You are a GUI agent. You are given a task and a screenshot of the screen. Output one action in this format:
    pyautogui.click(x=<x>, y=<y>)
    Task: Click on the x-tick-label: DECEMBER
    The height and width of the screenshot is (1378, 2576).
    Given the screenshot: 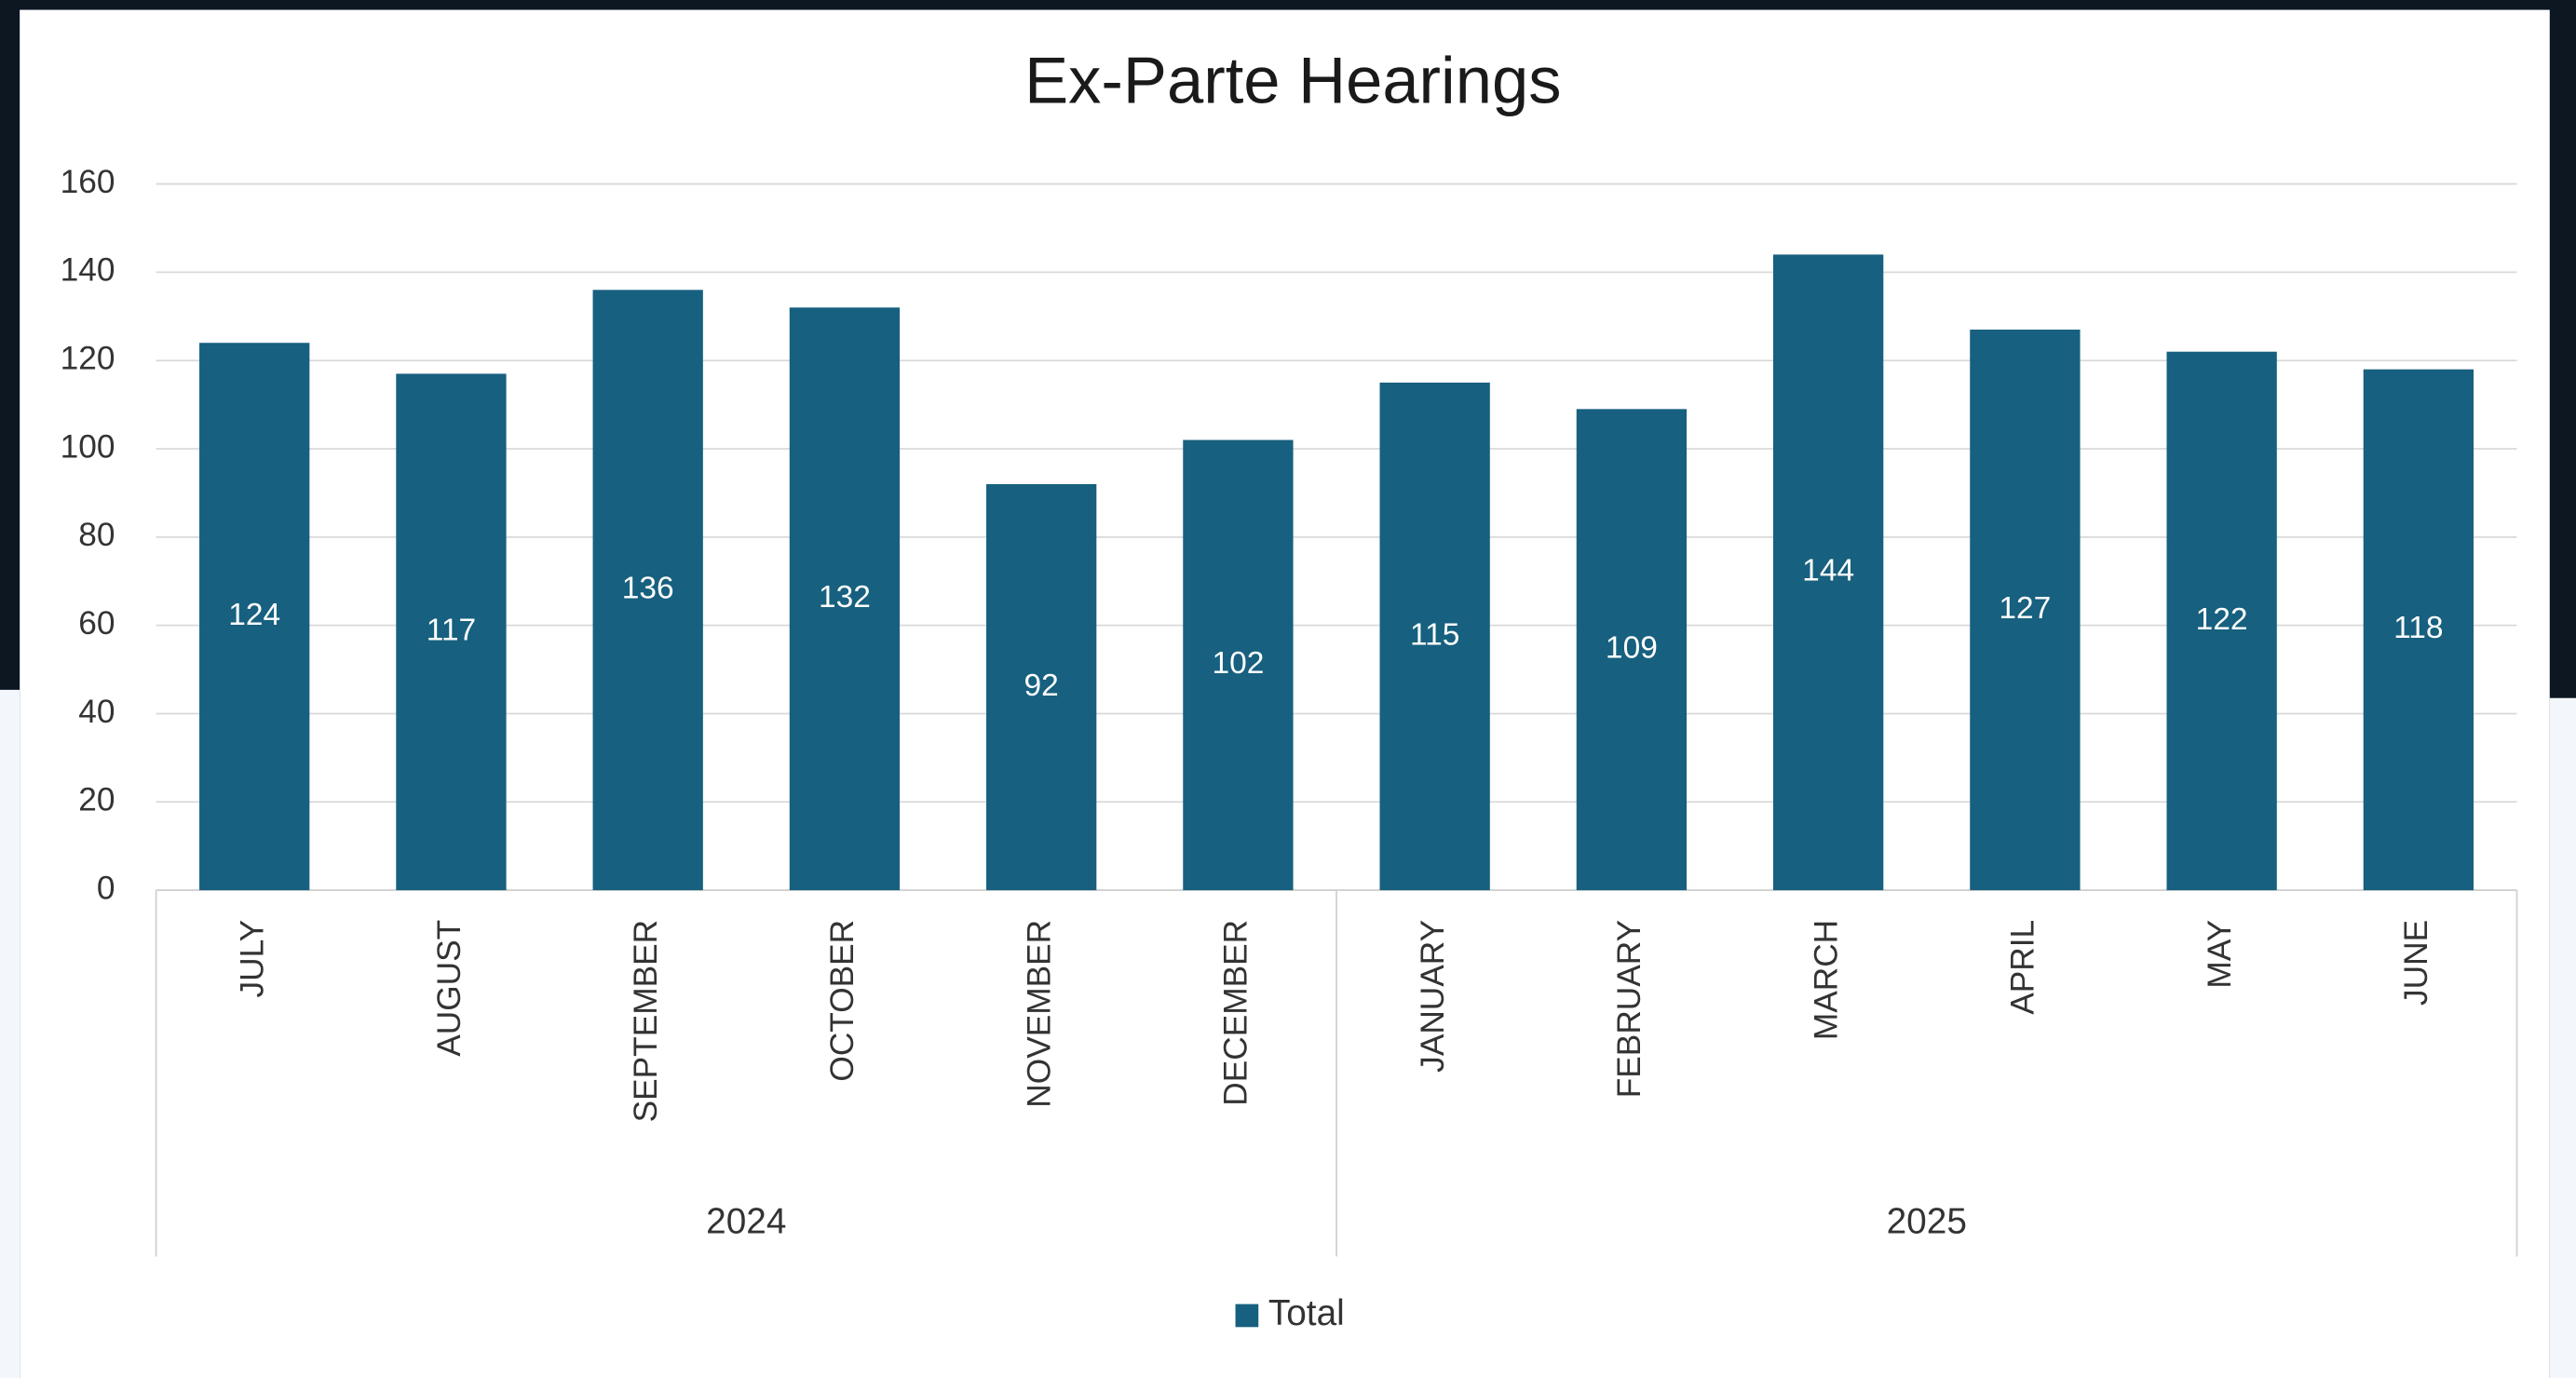 What is the action you would take?
    pyautogui.click(x=1236, y=1013)
    